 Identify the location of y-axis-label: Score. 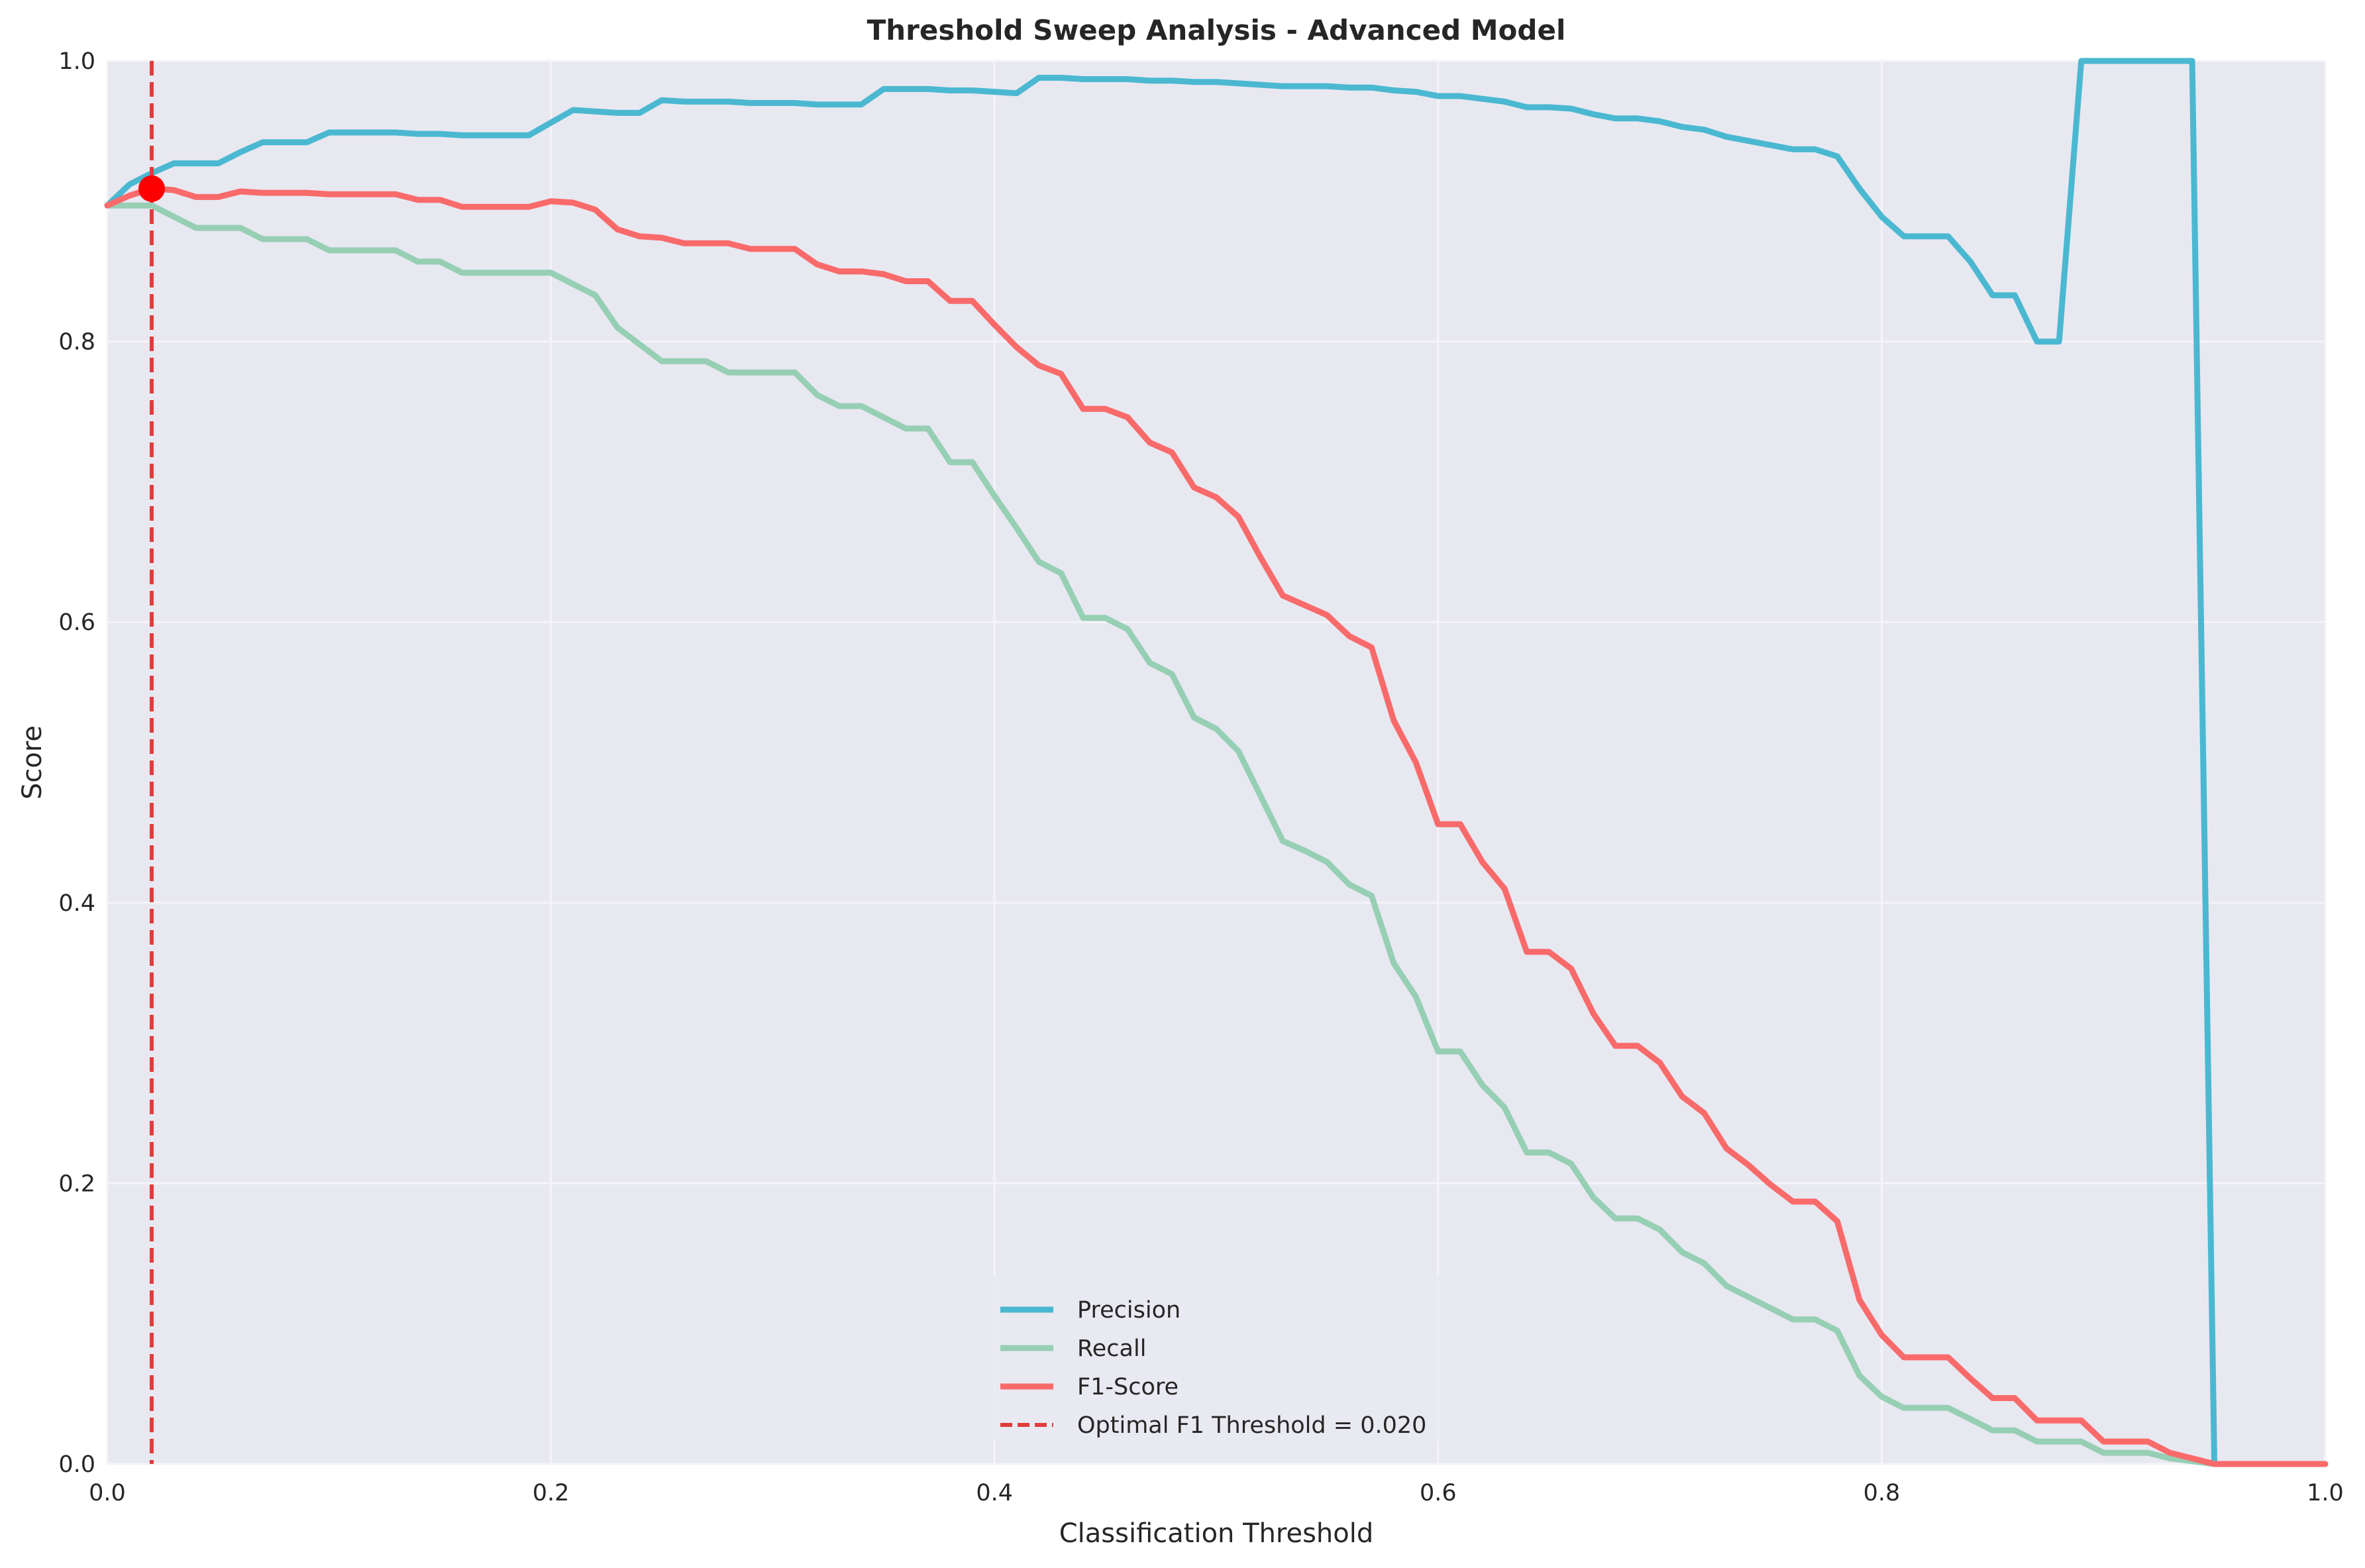
(32, 762).